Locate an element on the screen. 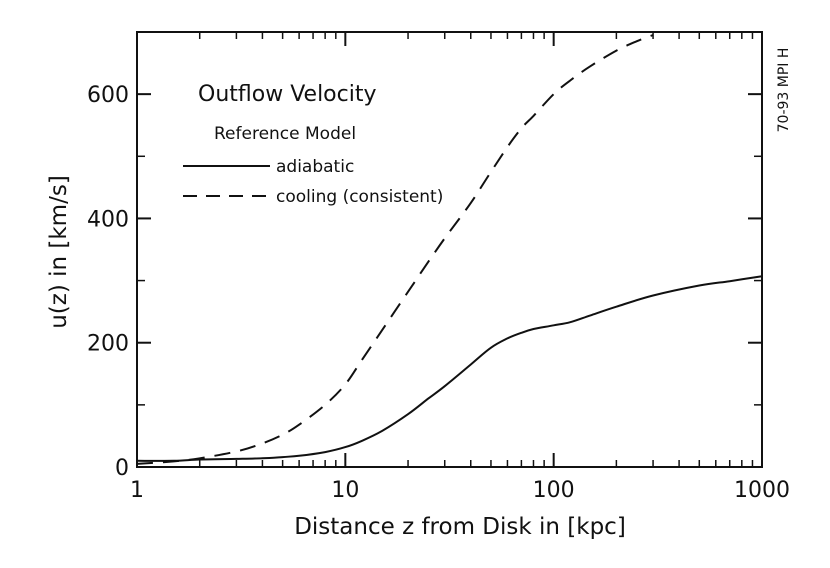 This screenshot has width=830, height=568. x-axis-label: Distance z from Disk in [kpc] is located at coordinates (460, 527).